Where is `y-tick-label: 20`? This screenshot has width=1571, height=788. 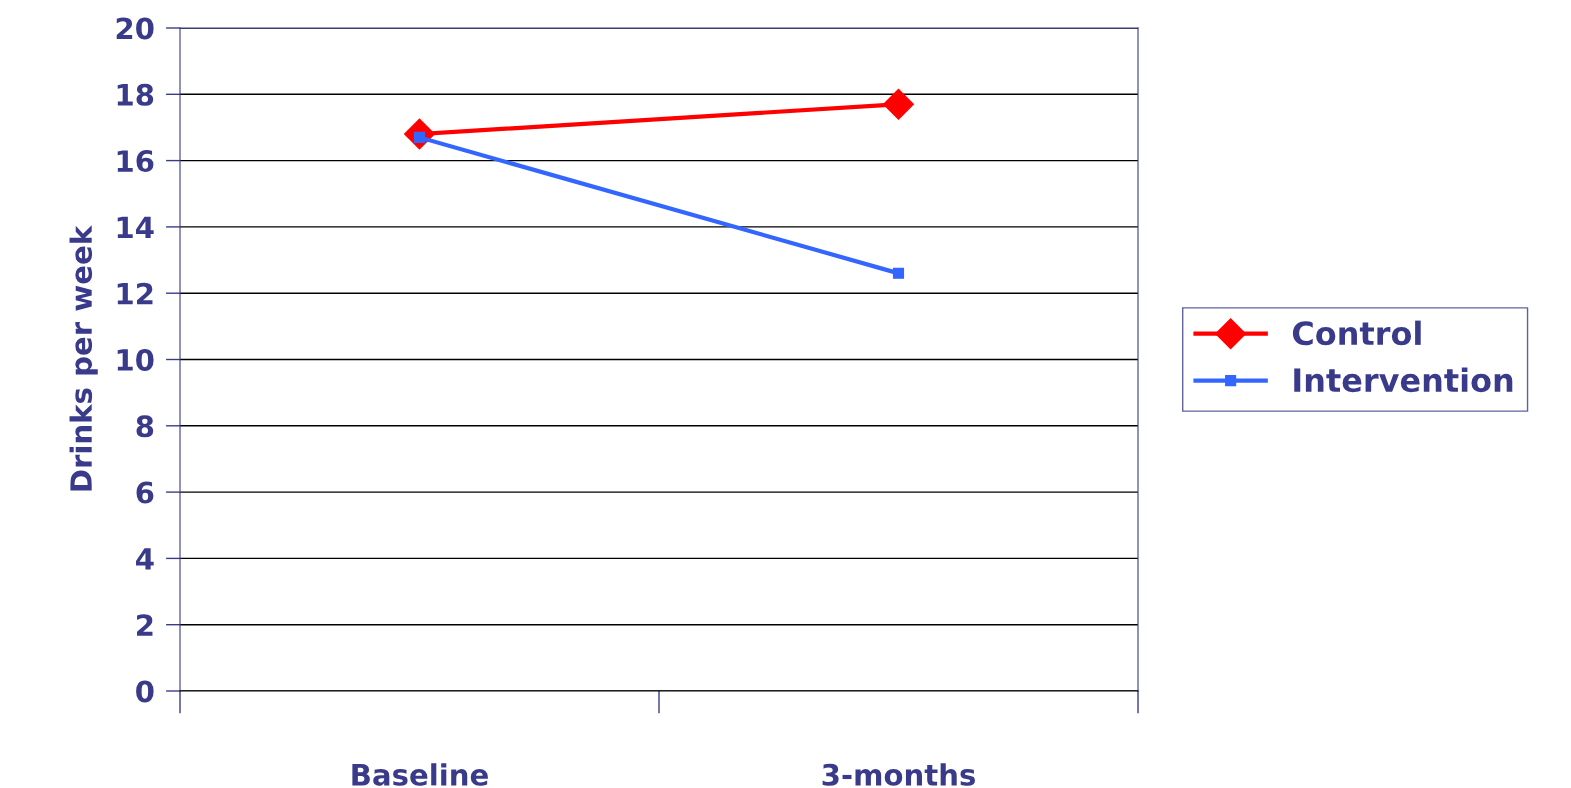 y-tick-label: 20 is located at coordinates (135, 28).